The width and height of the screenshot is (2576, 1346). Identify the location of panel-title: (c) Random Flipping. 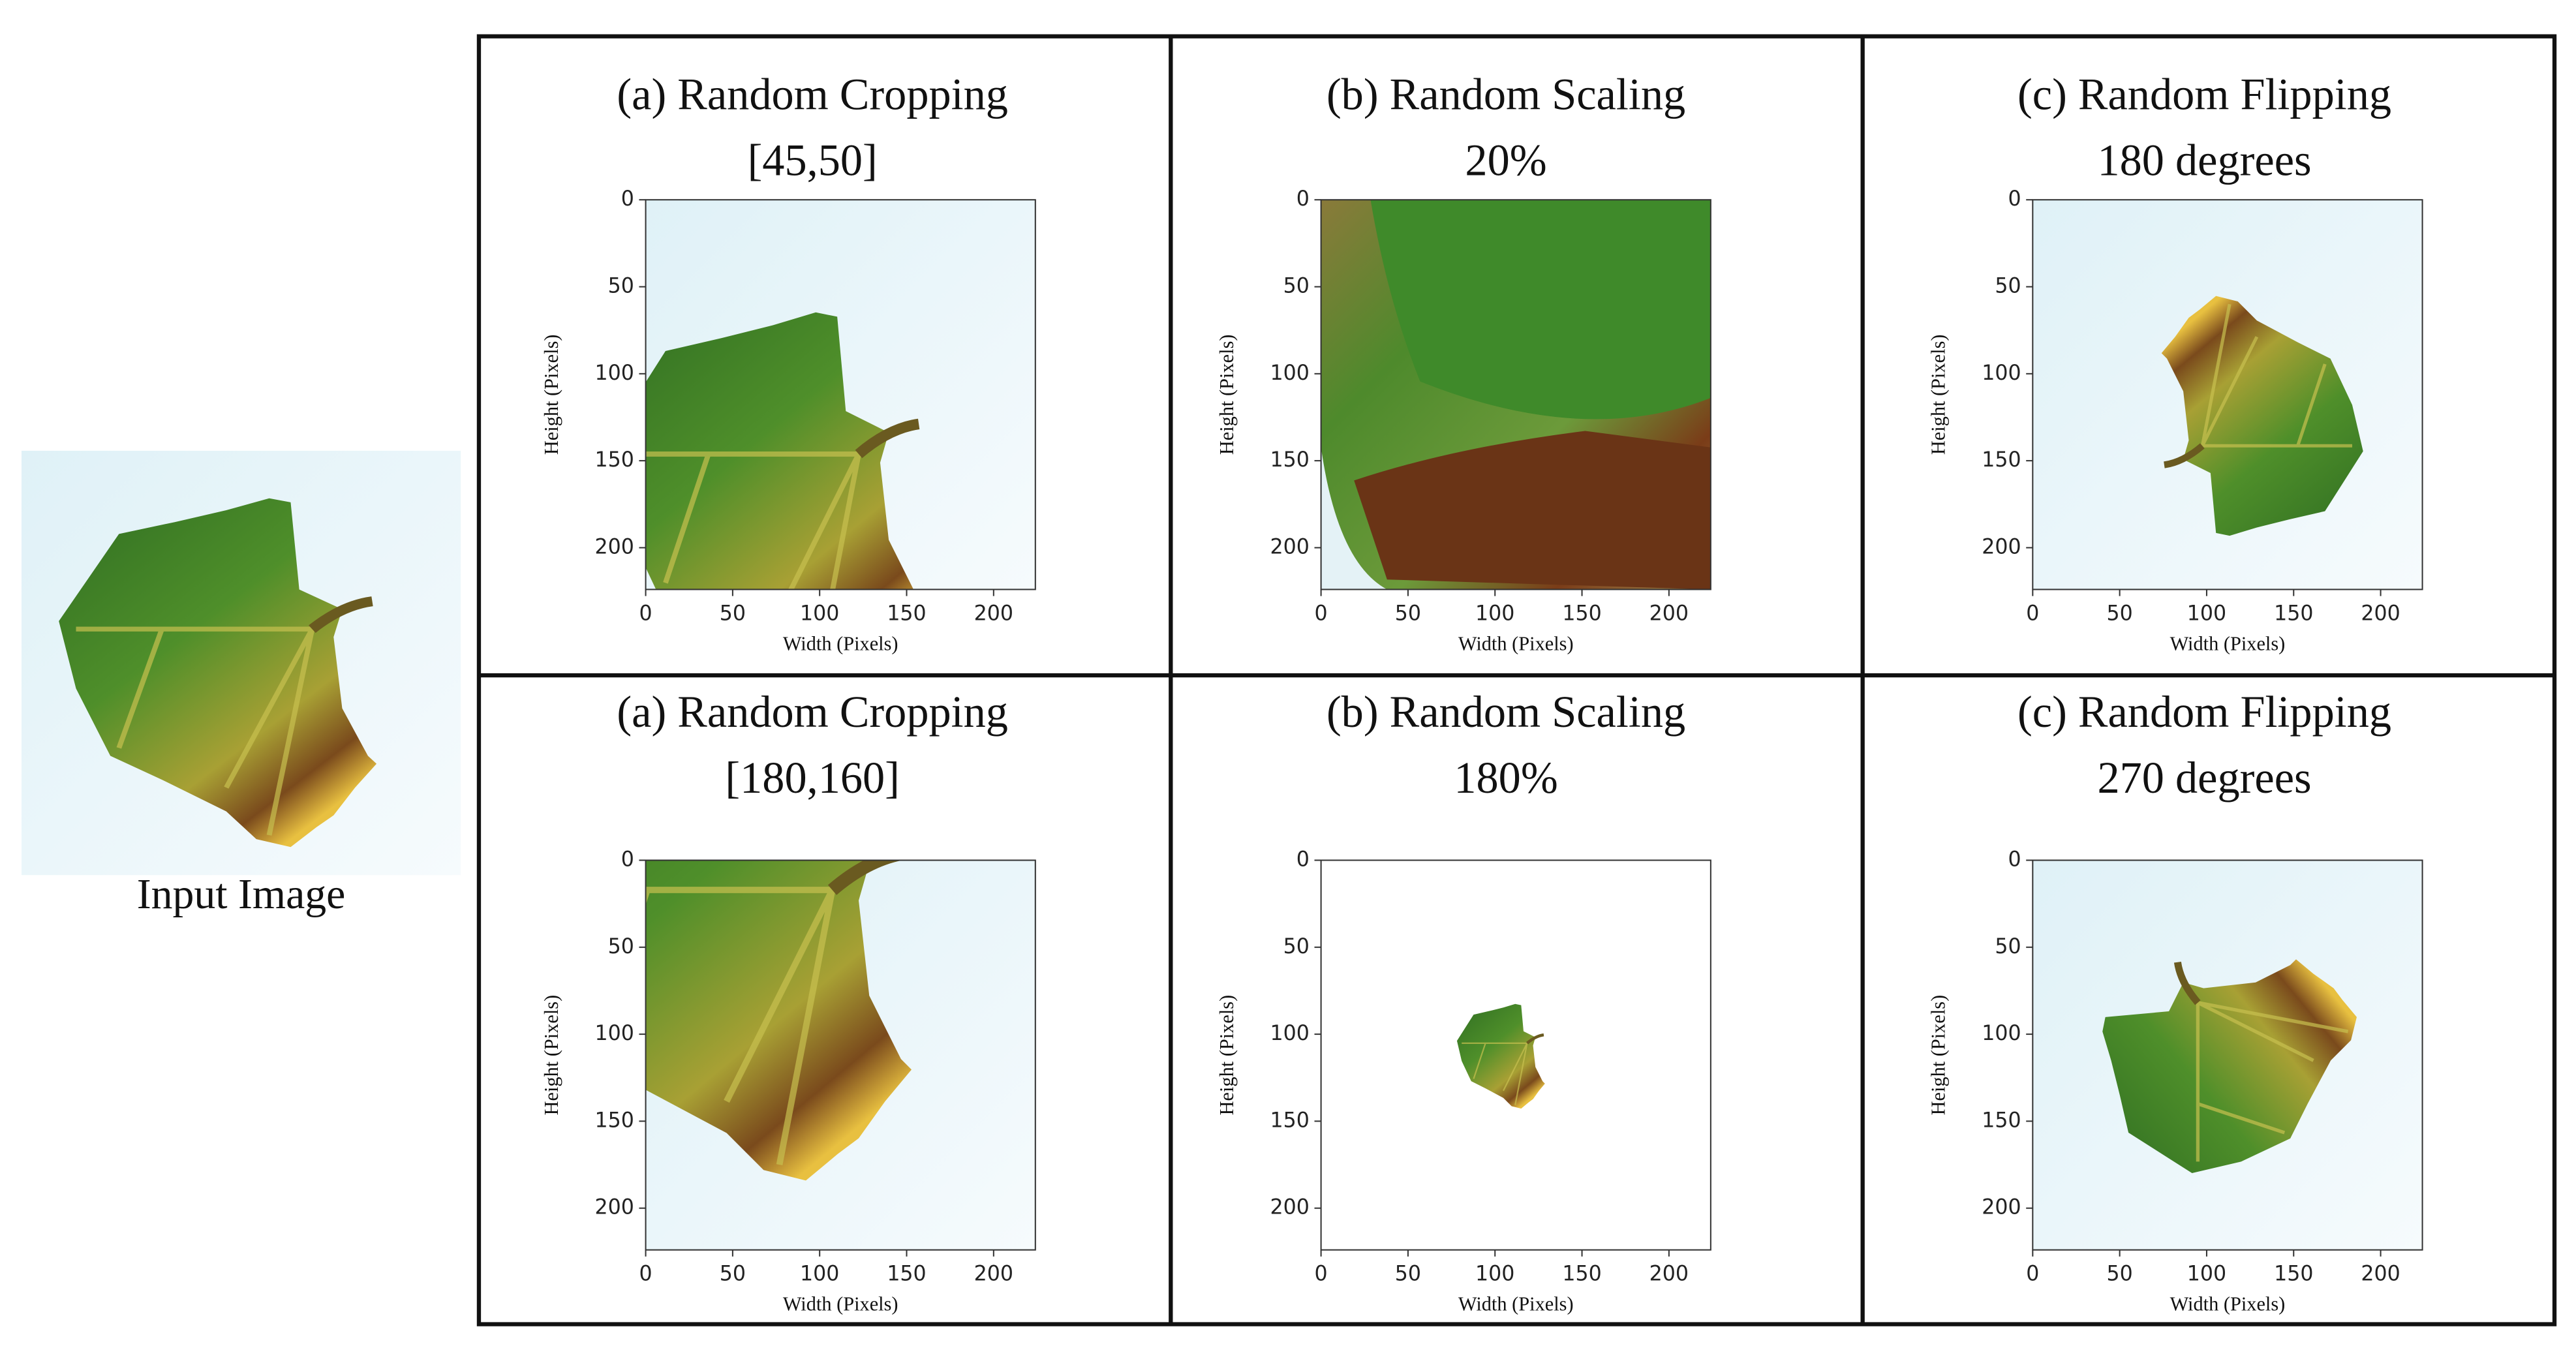
(2204, 712).